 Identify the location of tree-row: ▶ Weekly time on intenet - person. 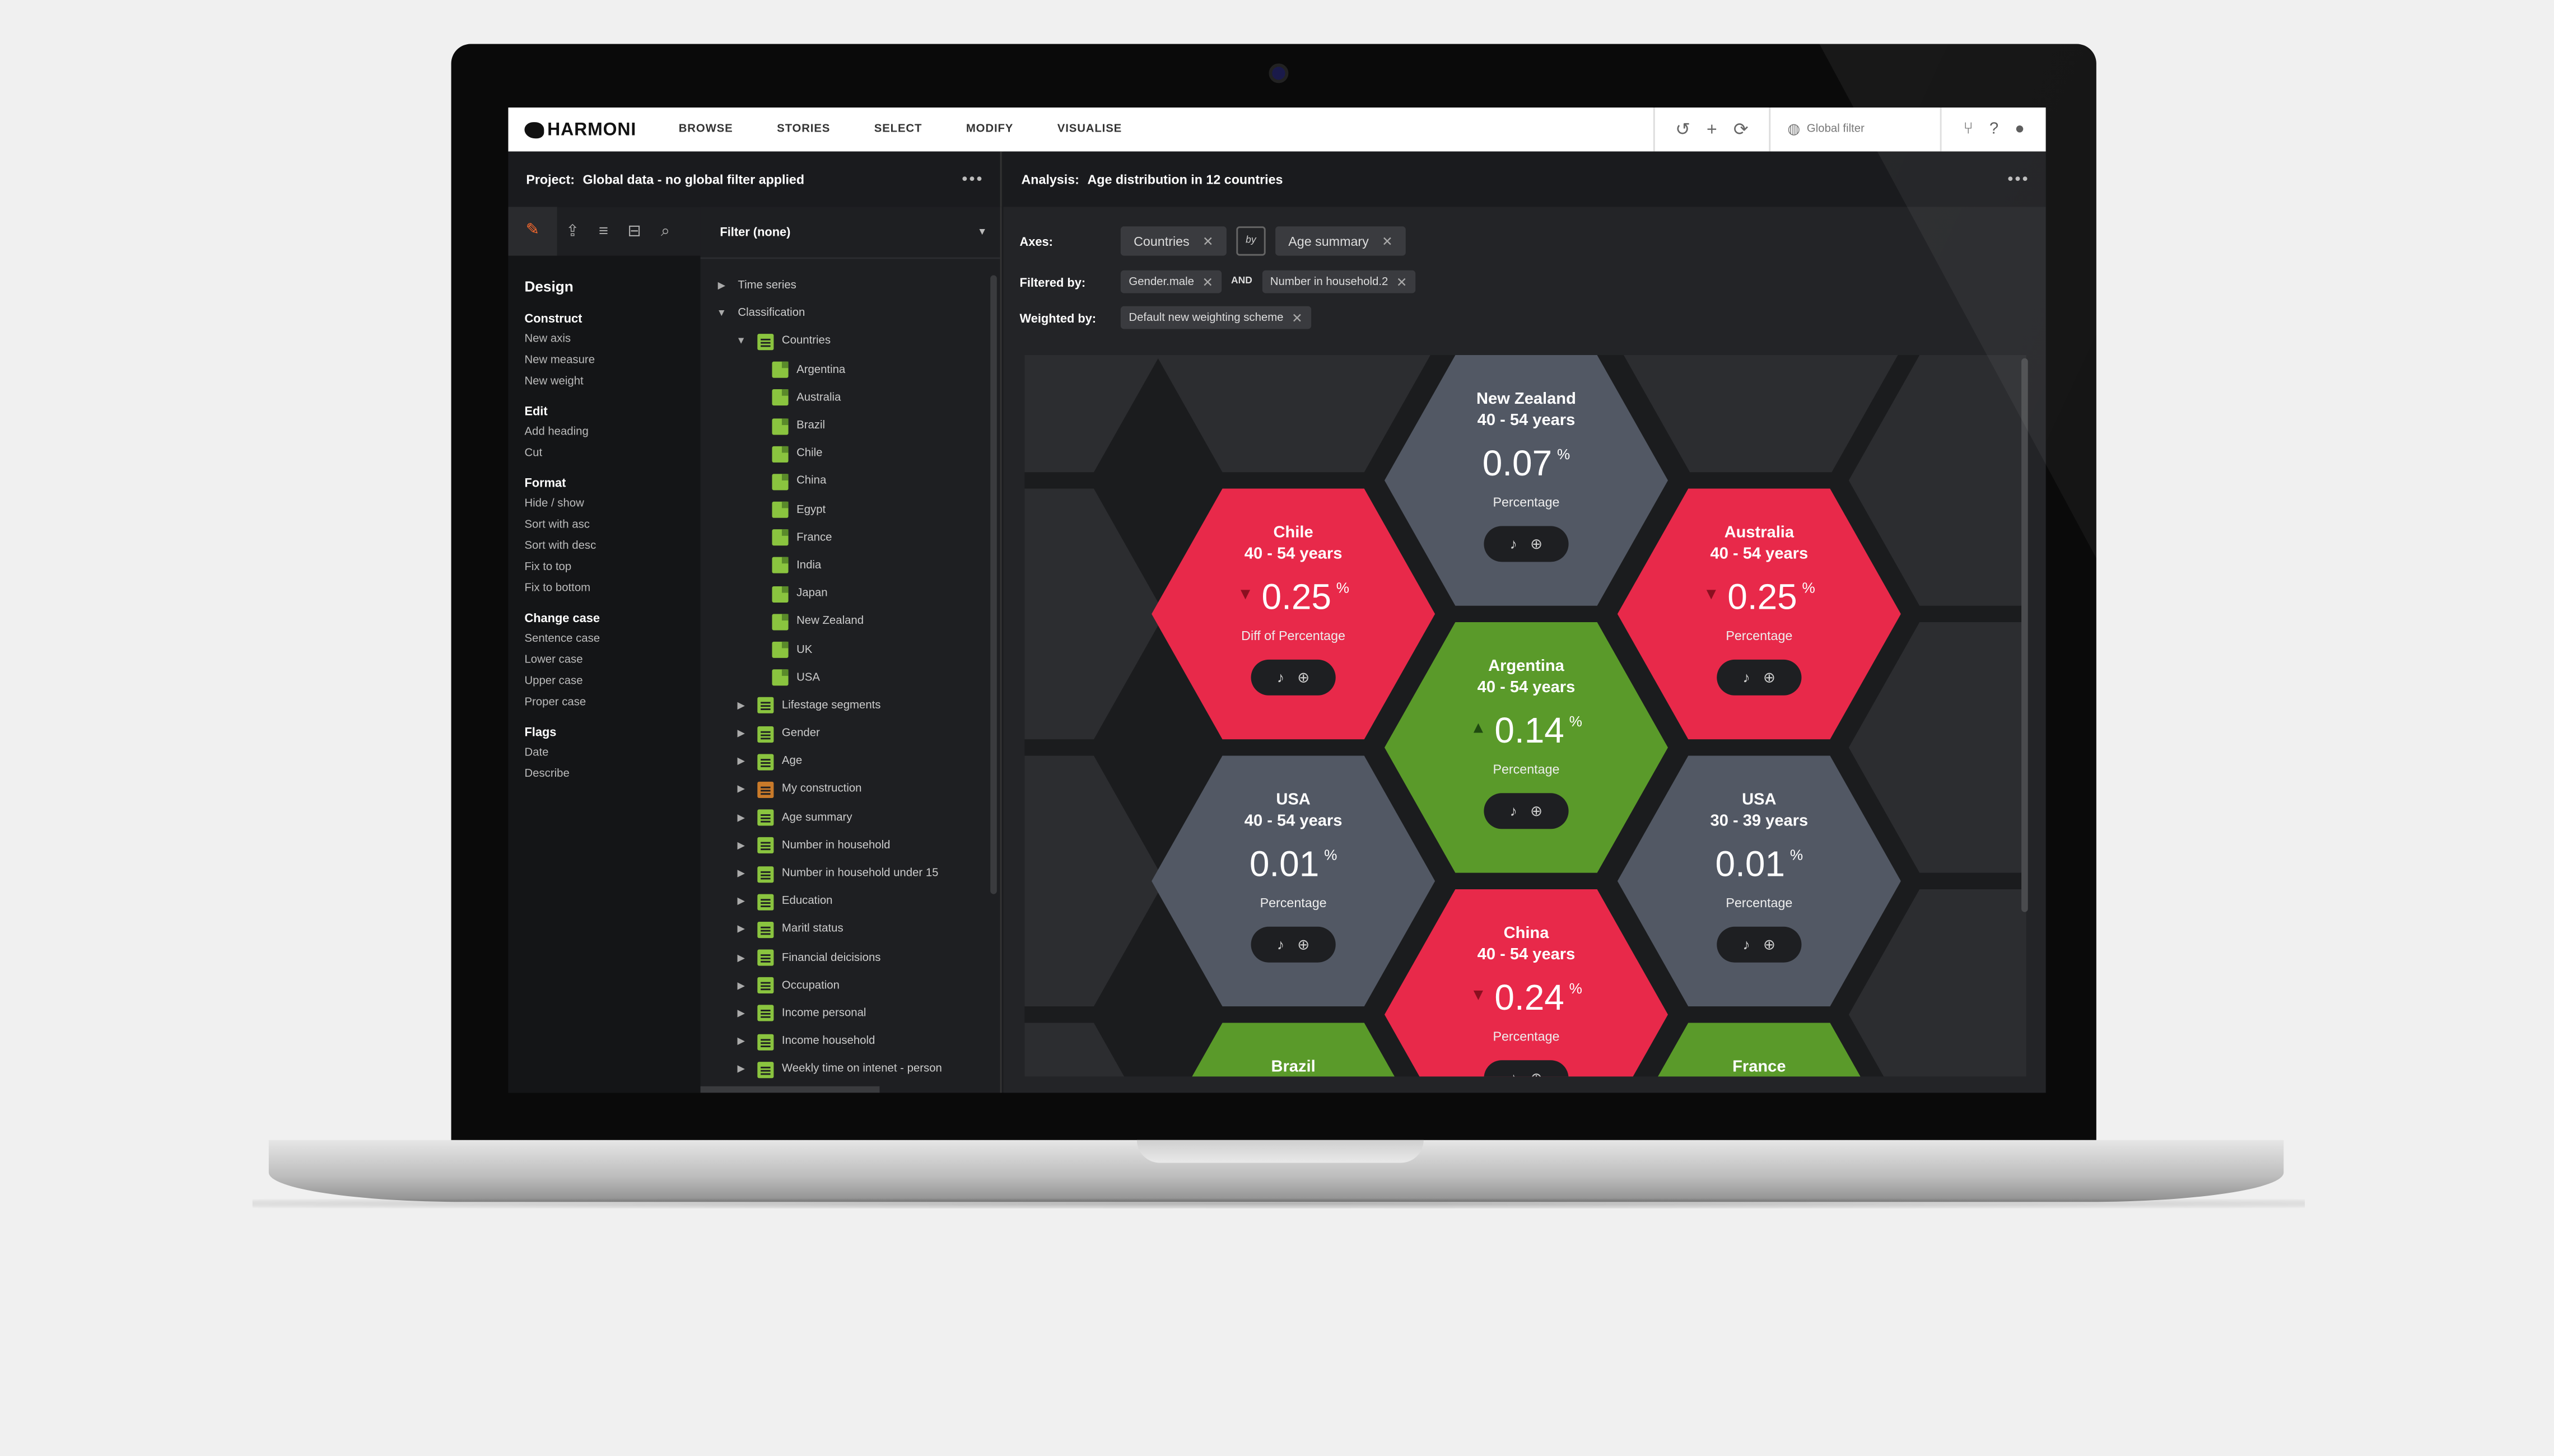
(851, 1070).